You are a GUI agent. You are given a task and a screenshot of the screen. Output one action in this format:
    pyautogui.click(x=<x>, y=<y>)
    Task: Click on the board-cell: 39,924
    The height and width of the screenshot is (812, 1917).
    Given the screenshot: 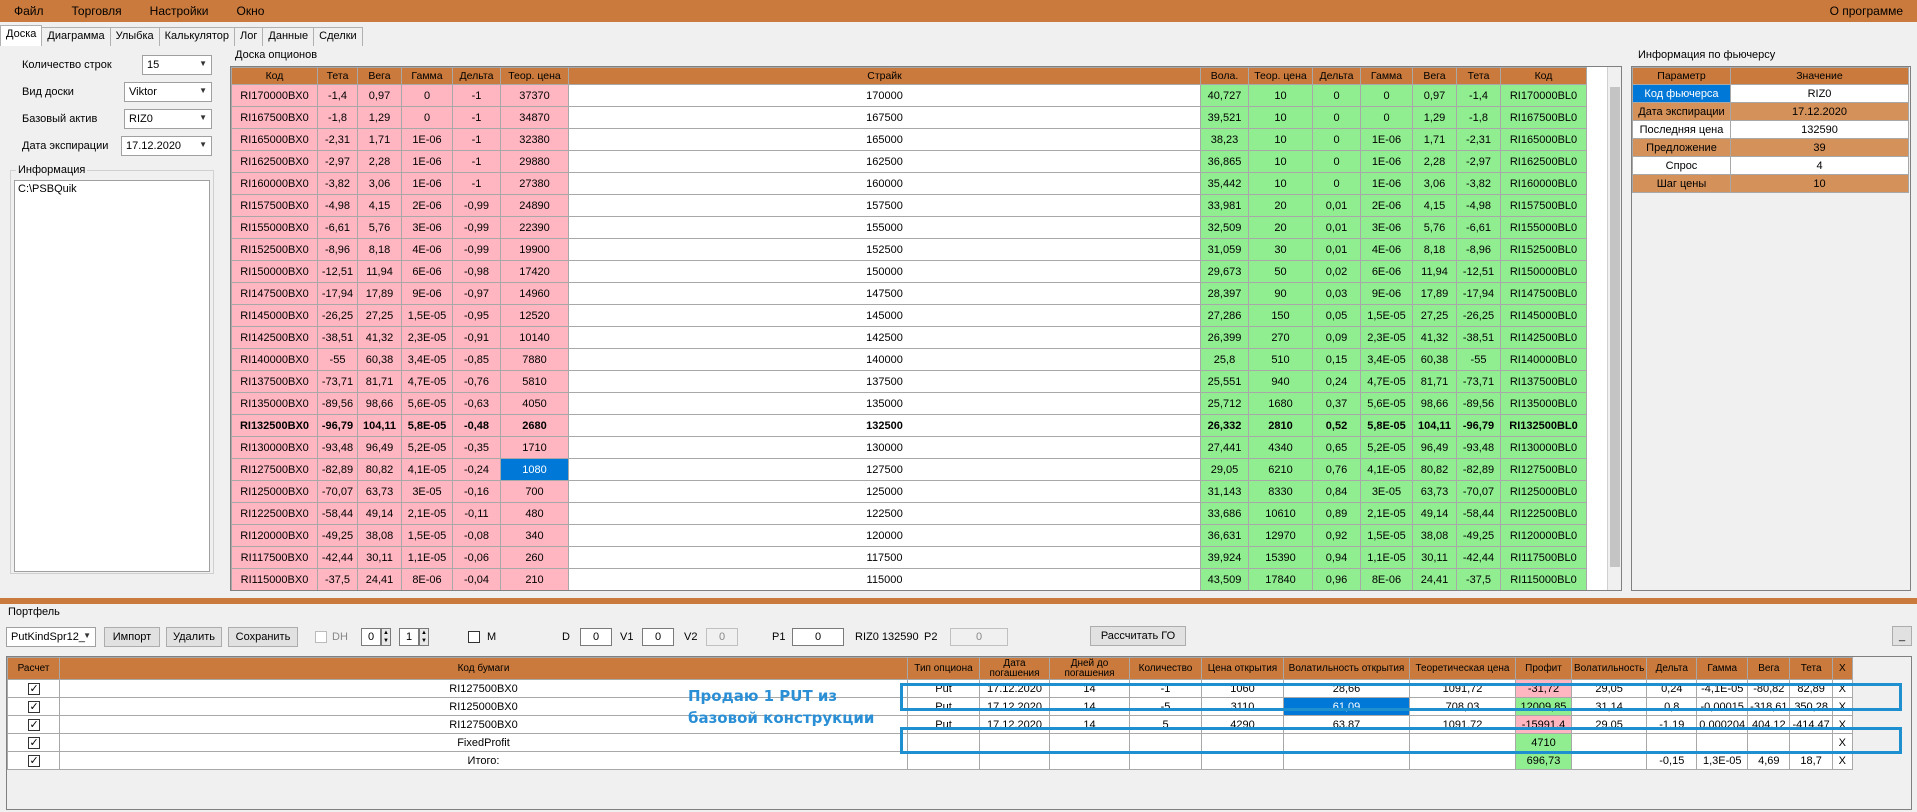 What is the action you would take?
    pyautogui.click(x=1224, y=557)
    